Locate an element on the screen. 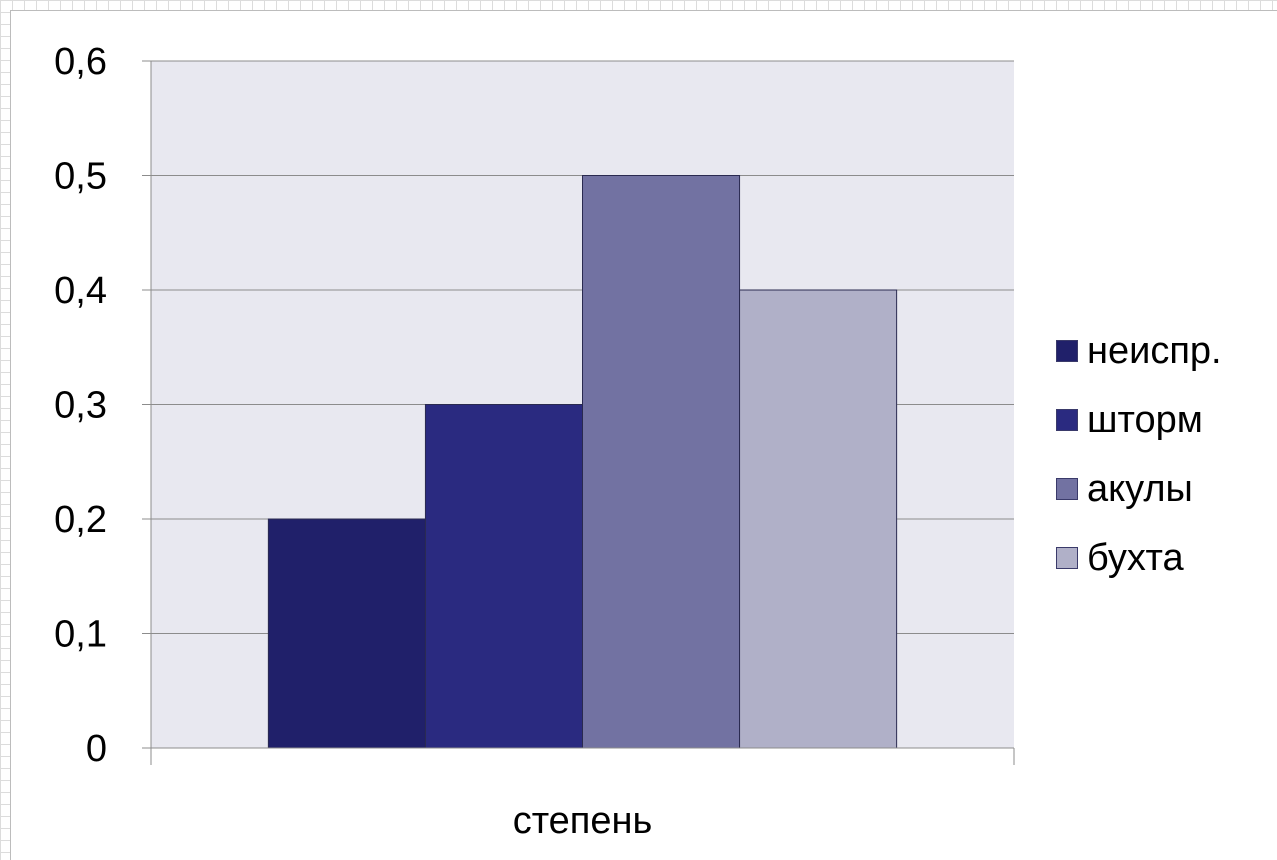  y-tick-label: 0,2 is located at coordinates (80, 520).